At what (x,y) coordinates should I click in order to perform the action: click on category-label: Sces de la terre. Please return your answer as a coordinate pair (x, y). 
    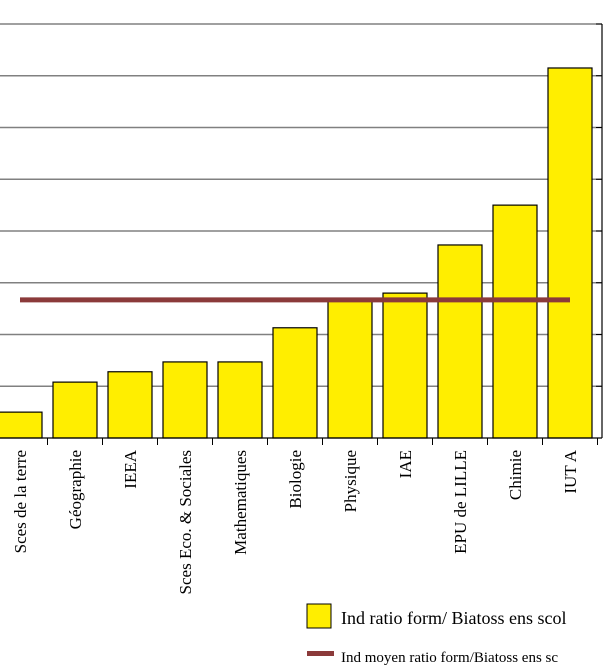
    Looking at the image, I should click on (20, 501).